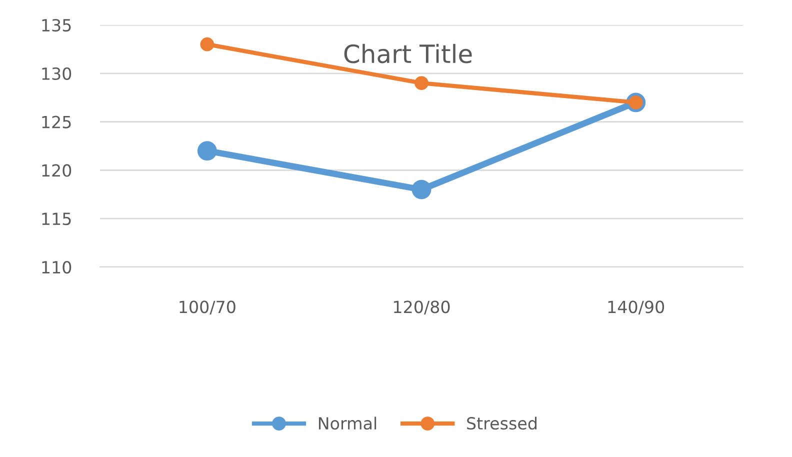  What do you see at coordinates (56, 25) in the screenshot?
I see `y-tick-label: 135` at bounding box center [56, 25].